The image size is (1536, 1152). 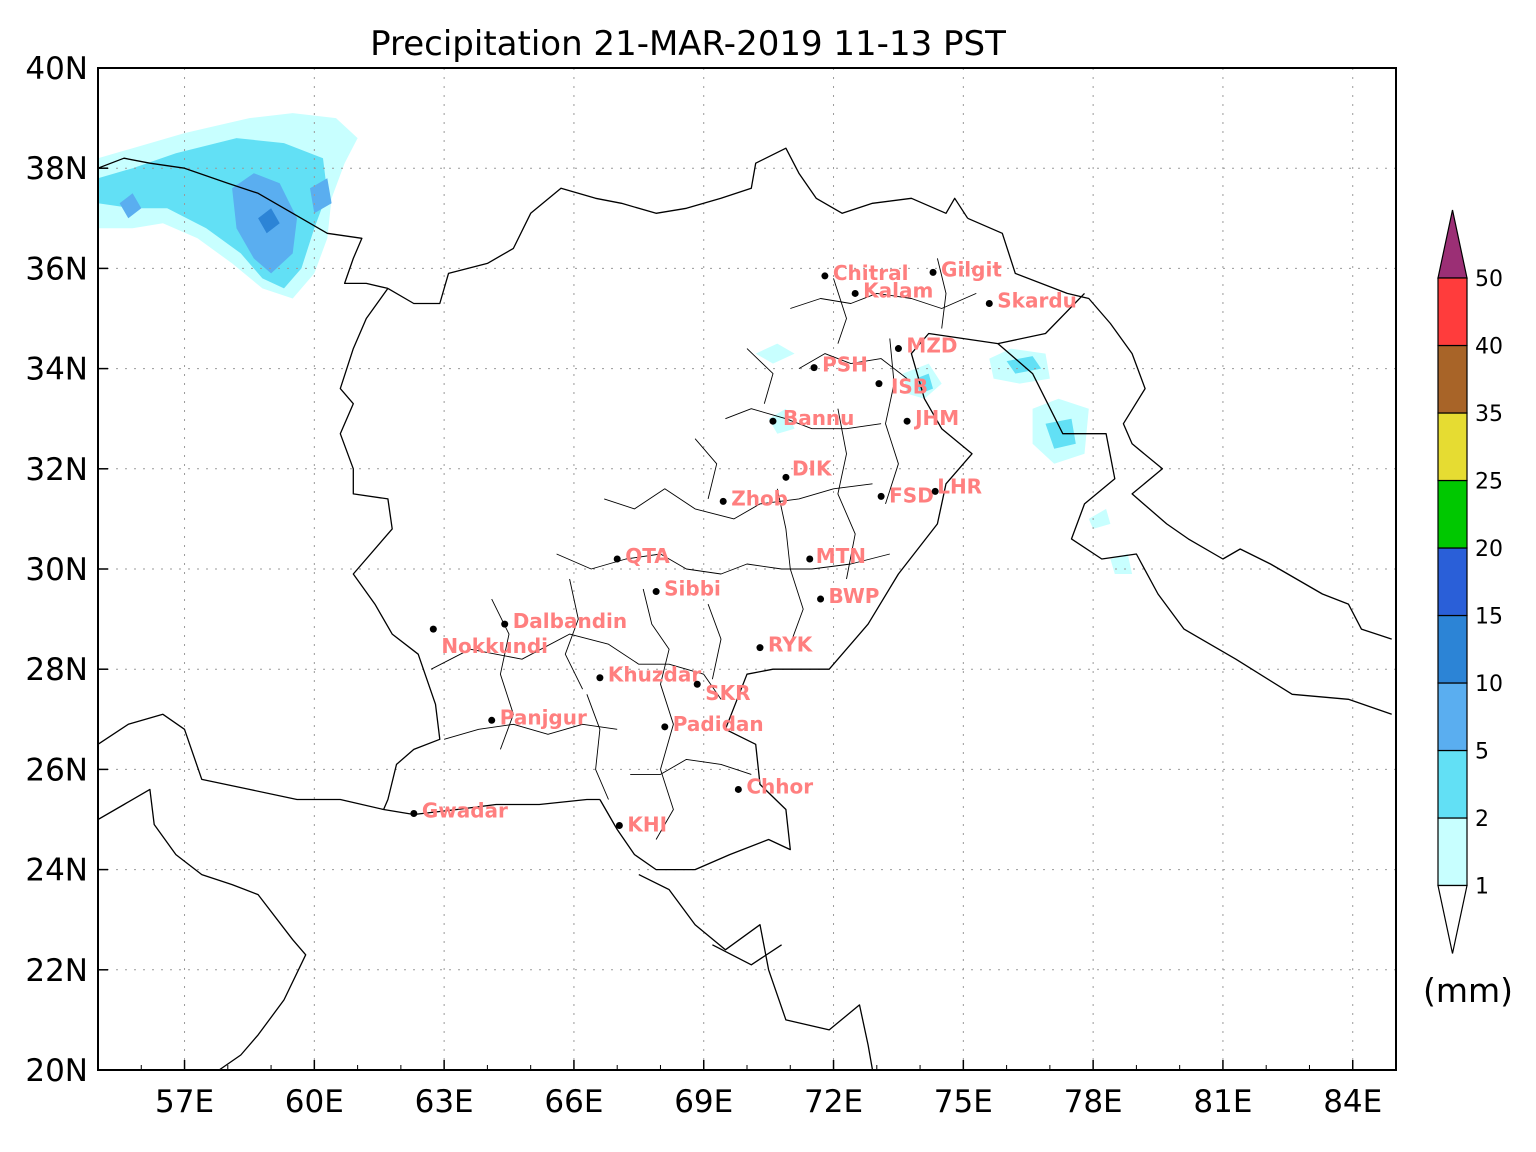 What do you see at coordinates (1482, 887) in the screenshot?
I see `colorbar-level-label: 1` at bounding box center [1482, 887].